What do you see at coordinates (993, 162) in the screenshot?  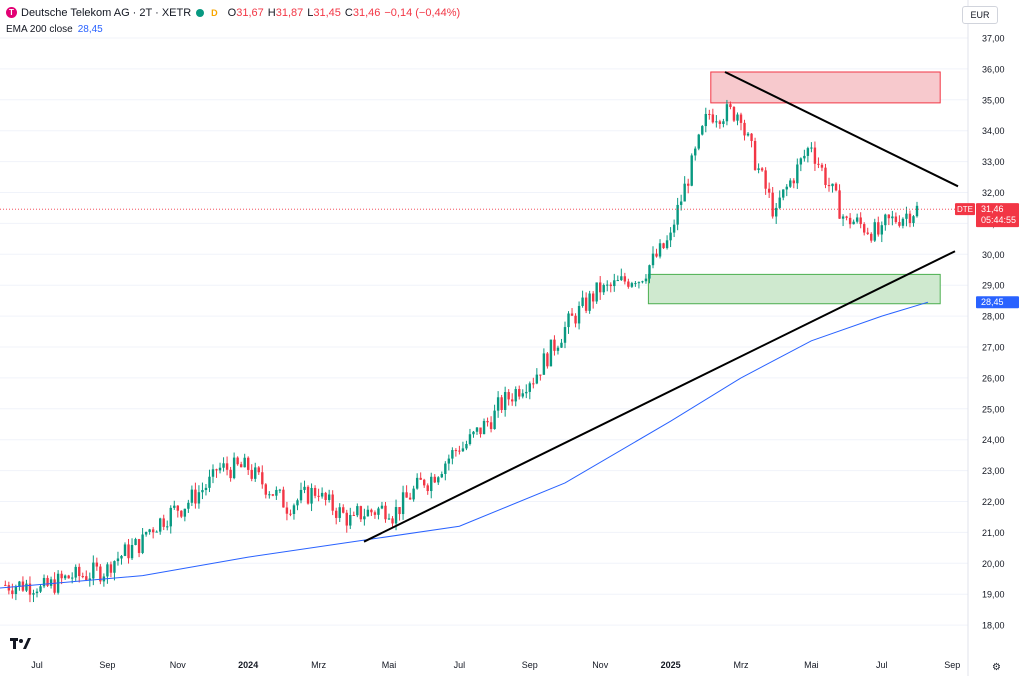 I see `price-tick-label: 33,00` at bounding box center [993, 162].